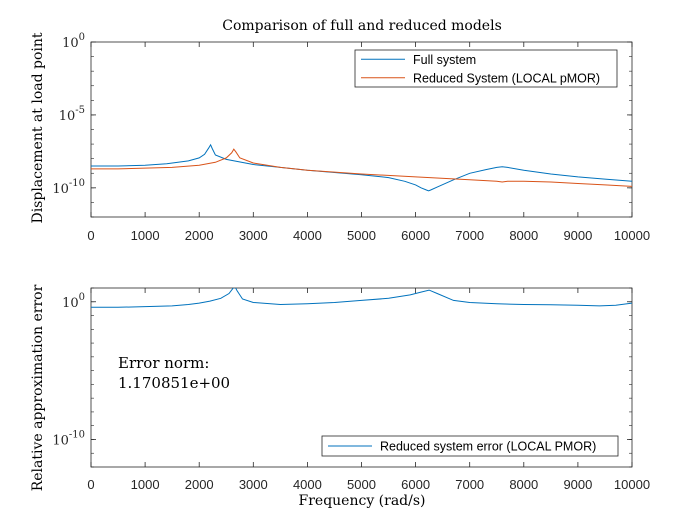 Image resolution: width=700 pixels, height=525 pixels. I want to click on bottom-legend: Reduced system error (LOCAL PMOR), so click(470, 446).